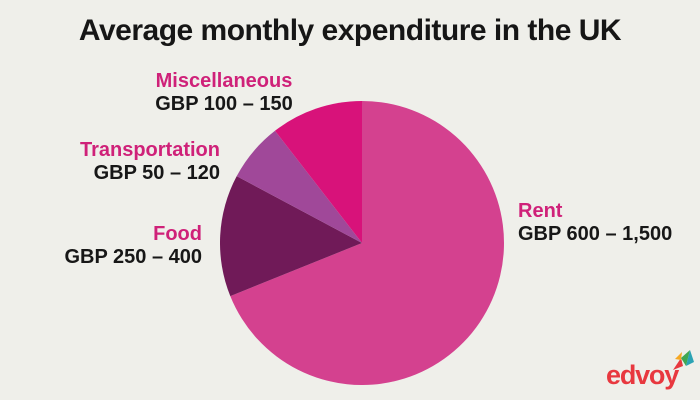 The height and width of the screenshot is (400, 700). I want to click on food-category-name: Food, so click(177, 234).